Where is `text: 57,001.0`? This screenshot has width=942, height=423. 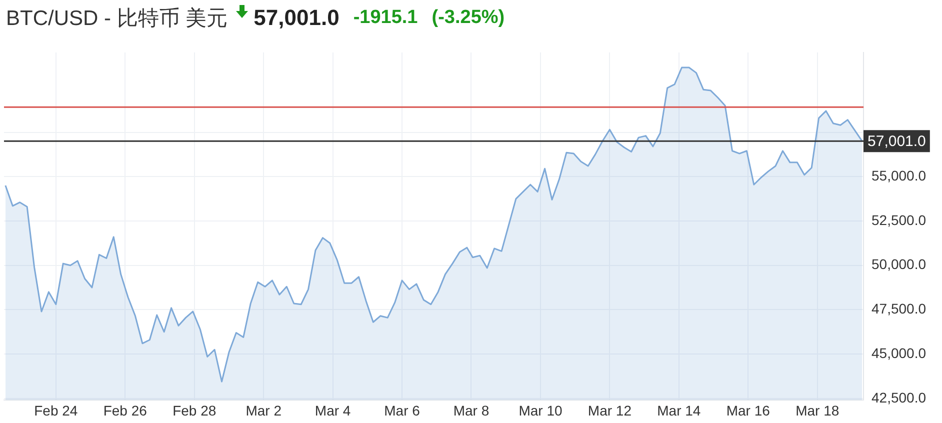 text: 57,001.0 is located at coordinates (297, 18).